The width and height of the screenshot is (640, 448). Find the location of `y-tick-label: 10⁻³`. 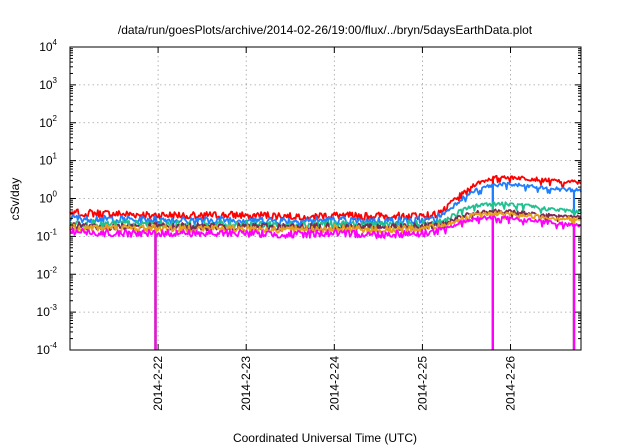

y-tick-label: 10⁻³ is located at coordinates (47, 311).